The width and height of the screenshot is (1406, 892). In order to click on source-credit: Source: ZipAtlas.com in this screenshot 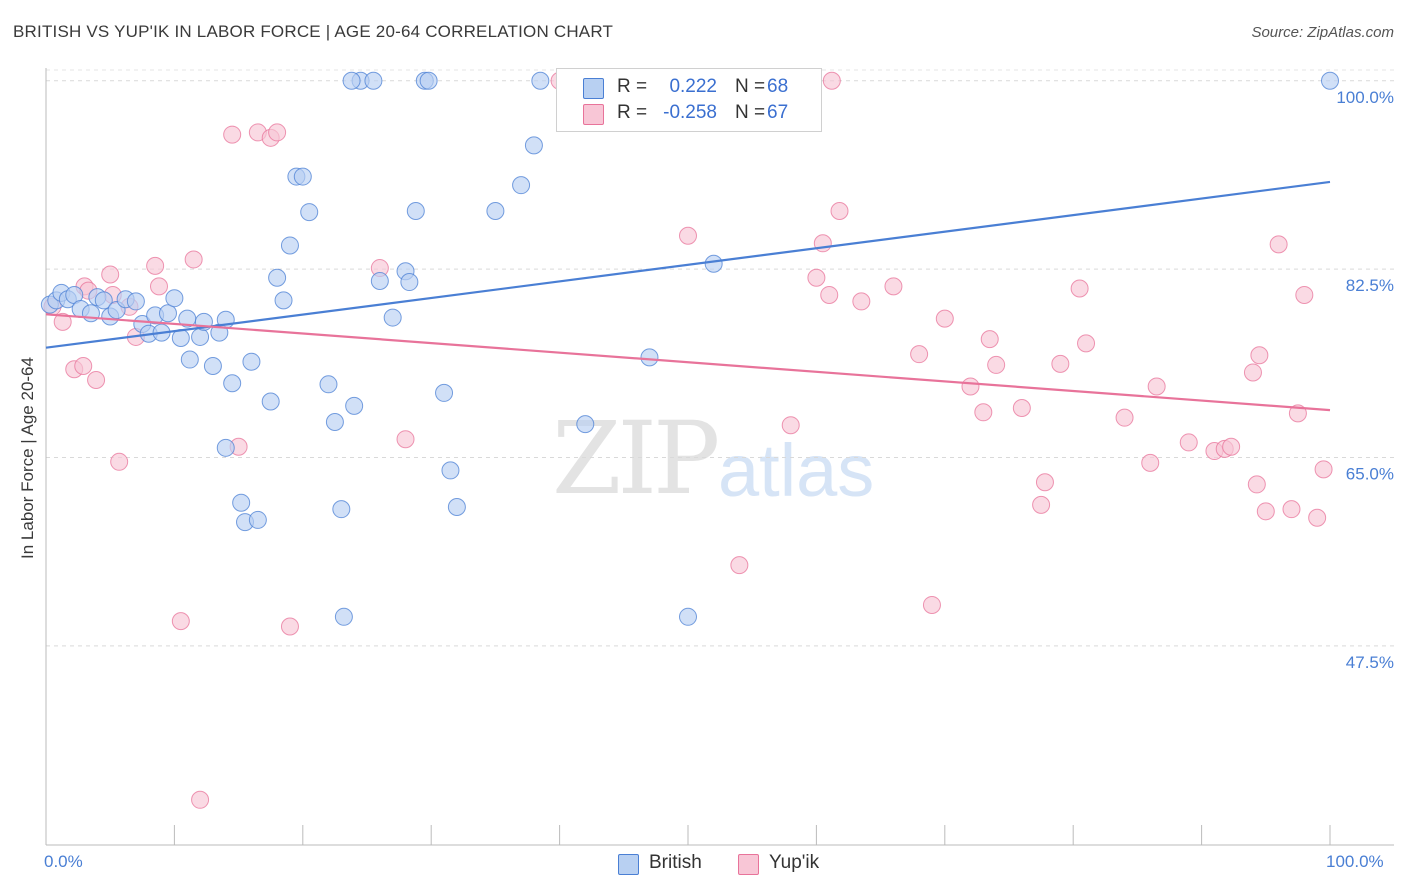, I will do `click(1322, 32)`.